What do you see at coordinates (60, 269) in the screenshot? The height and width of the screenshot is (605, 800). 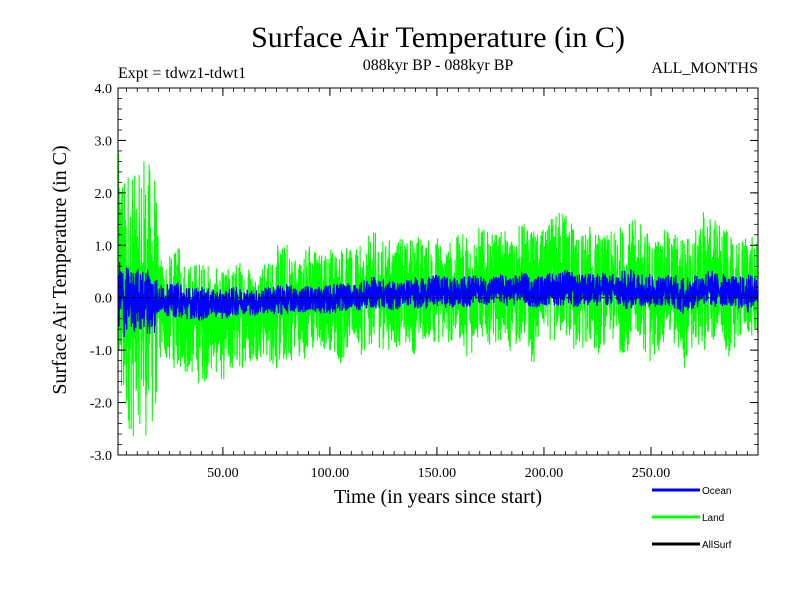 I see `y-axis-label: Surface Air Temperature (in C)` at bounding box center [60, 269].